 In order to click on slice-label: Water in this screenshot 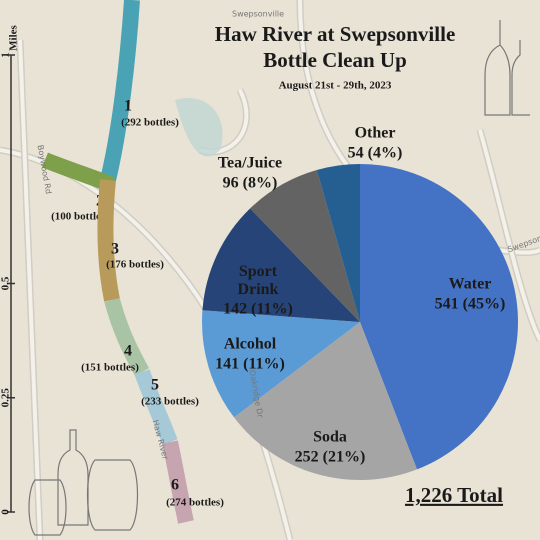, I will do `click(470, 284)`.